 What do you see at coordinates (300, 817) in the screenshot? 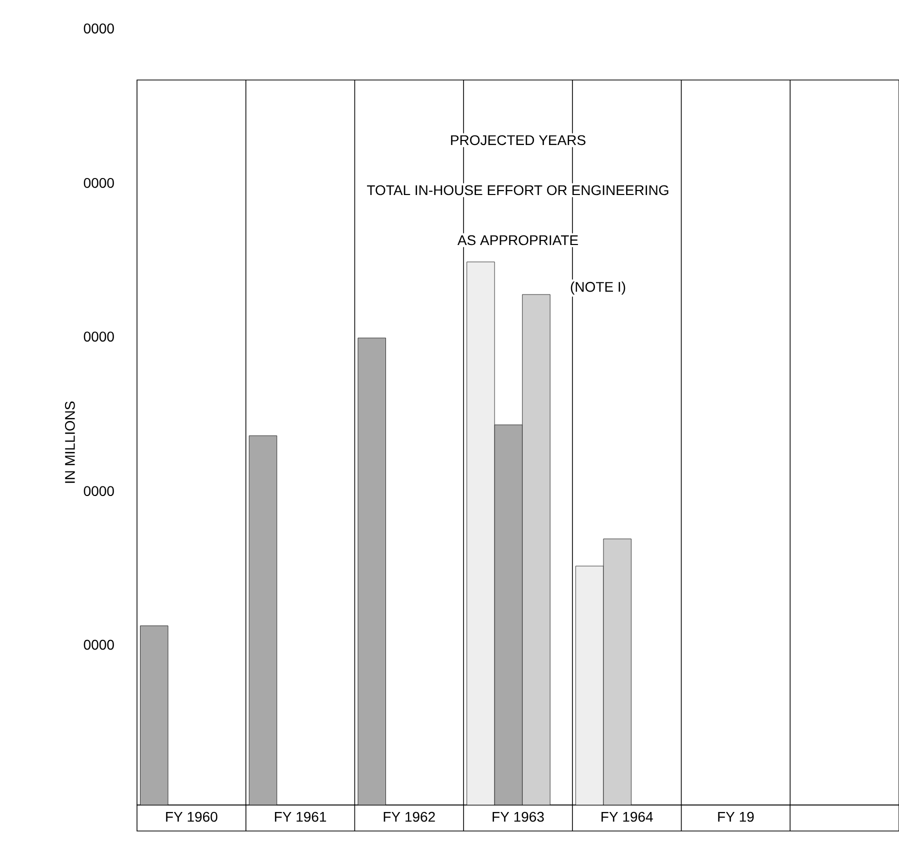
I see `x-tick-label: FY 1961` at bounding box center [300, 817].